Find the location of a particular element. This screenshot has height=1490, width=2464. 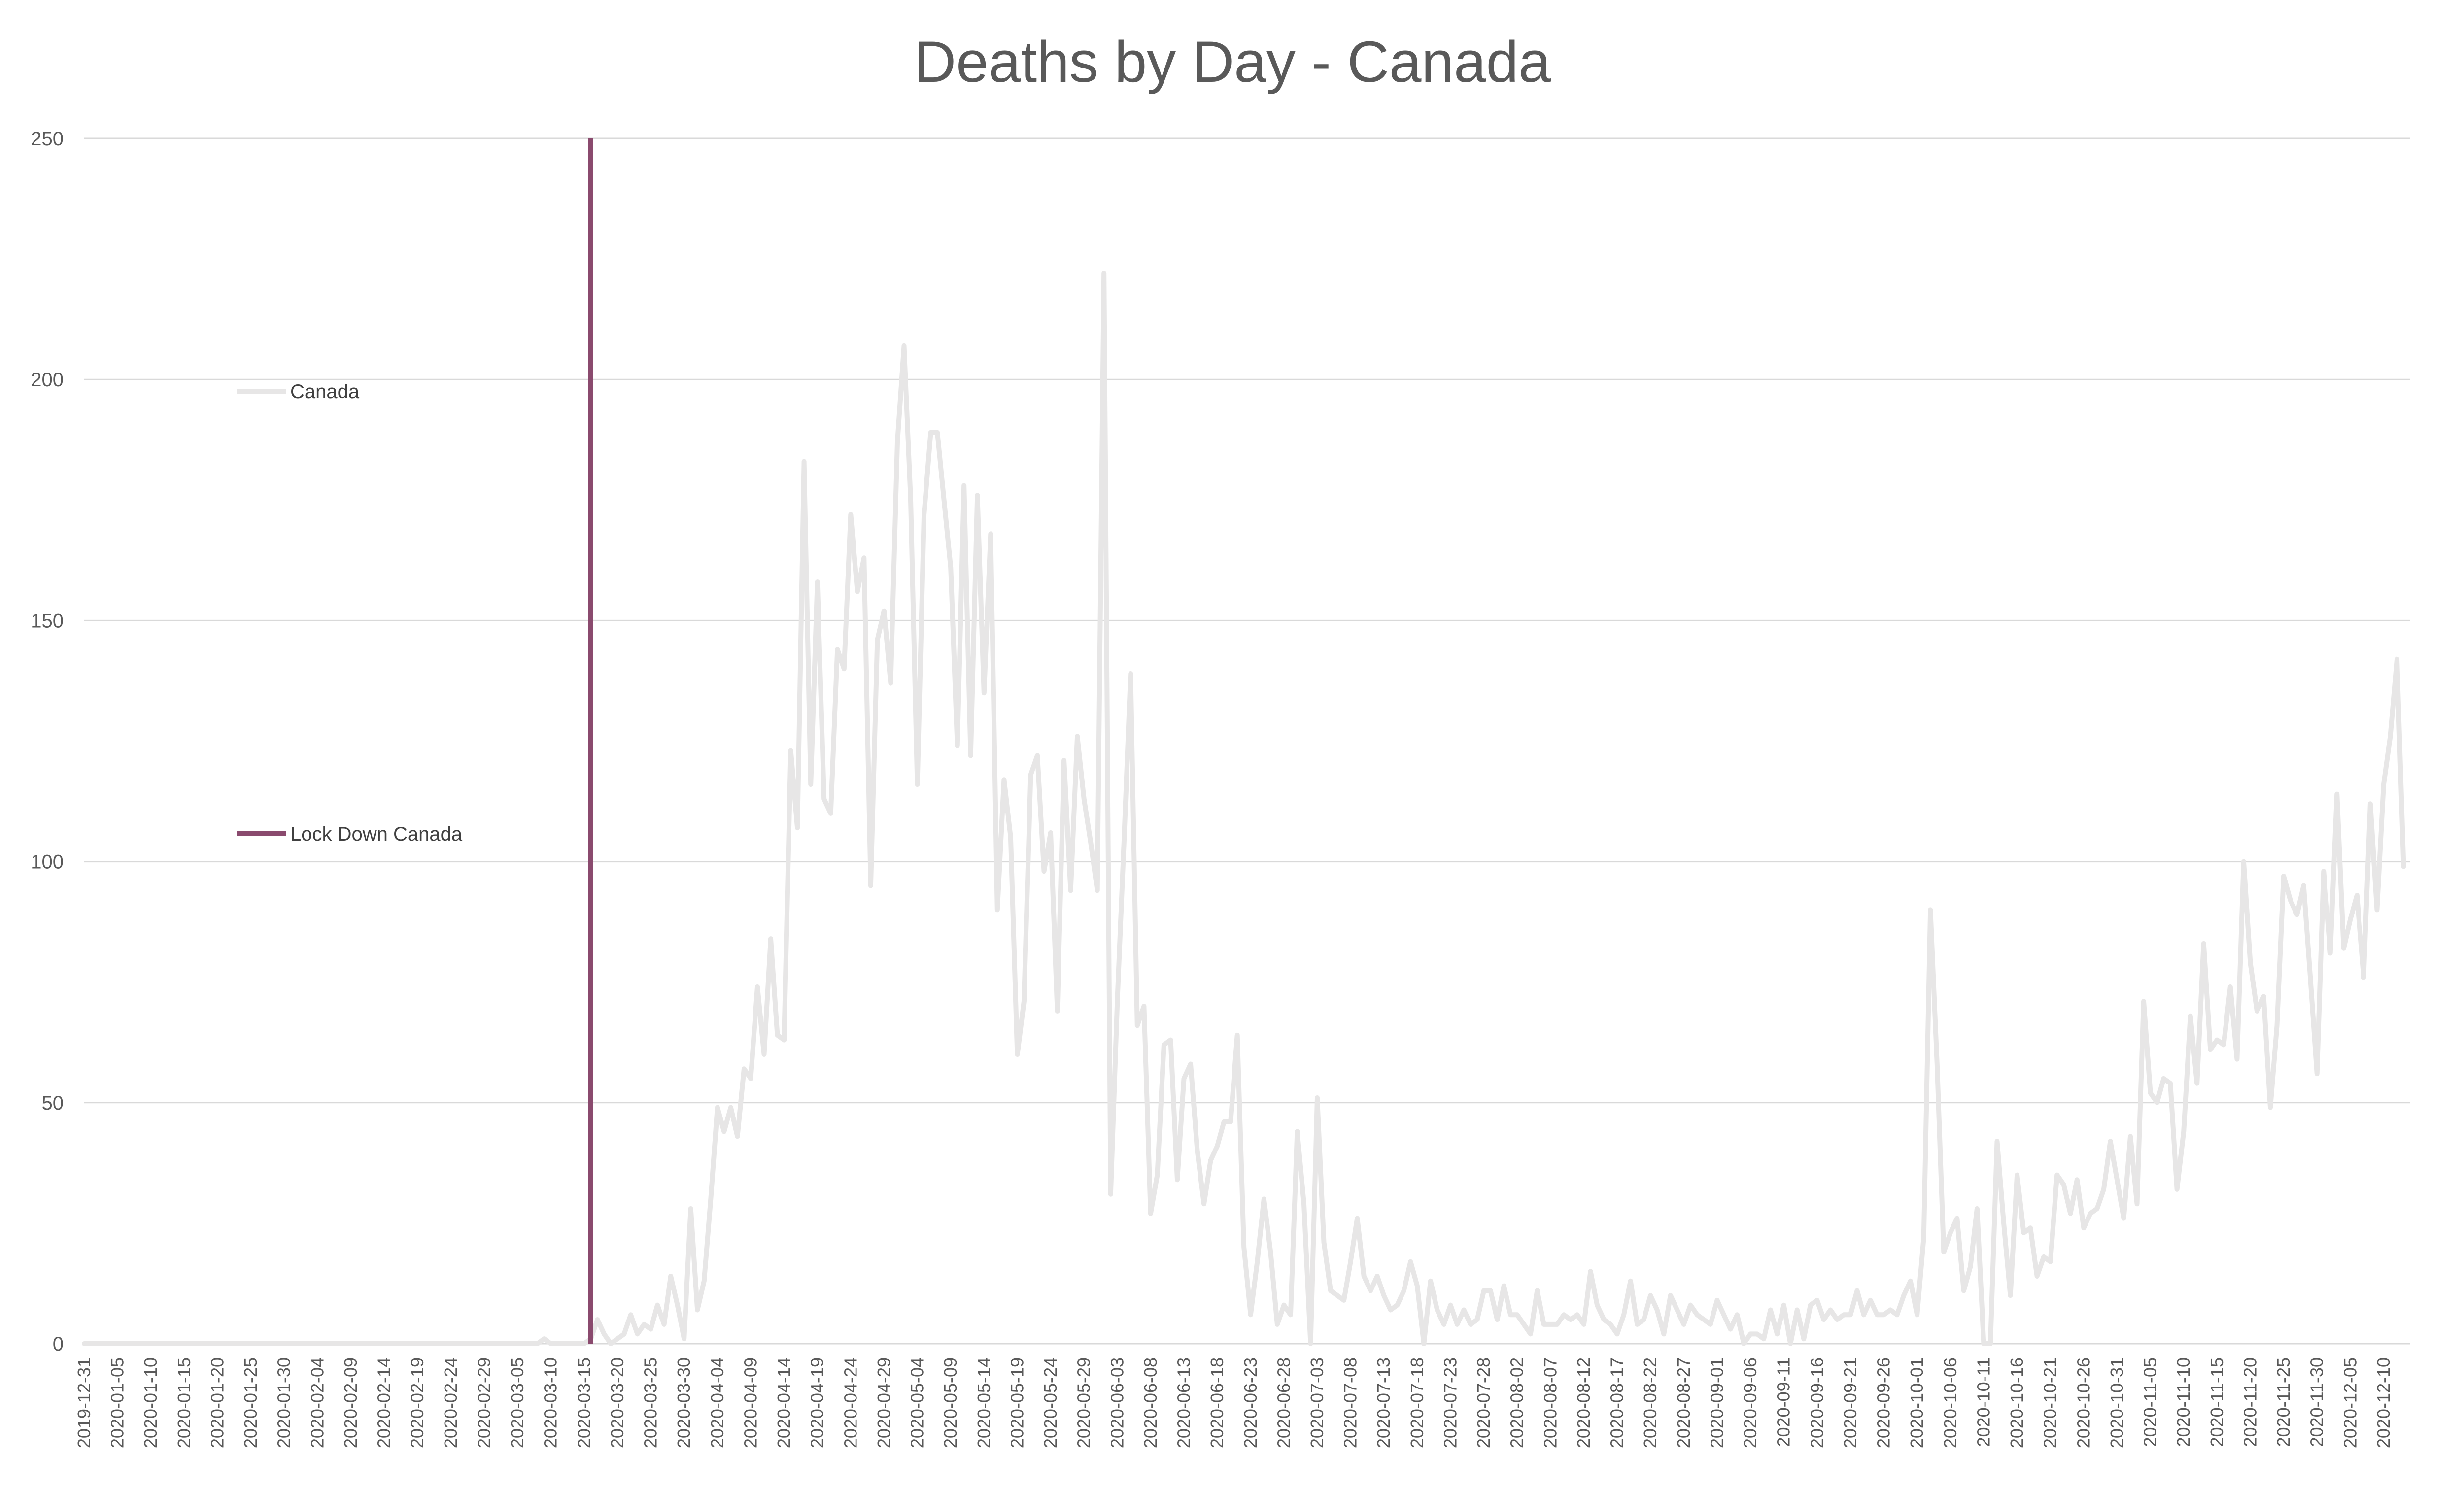

x-tick-label: 2020-03-30 is located at coordinates (684, 1402).